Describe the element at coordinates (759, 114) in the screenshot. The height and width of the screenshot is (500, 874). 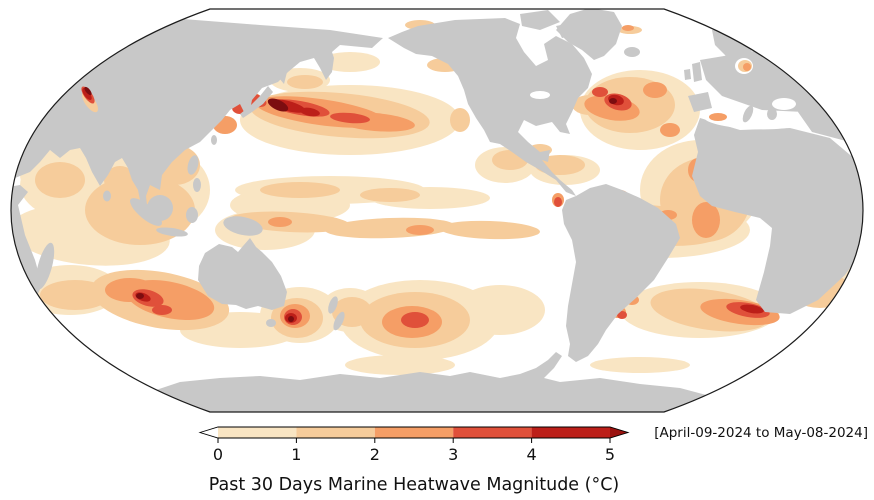
I see `mediterranean-land` at that location.